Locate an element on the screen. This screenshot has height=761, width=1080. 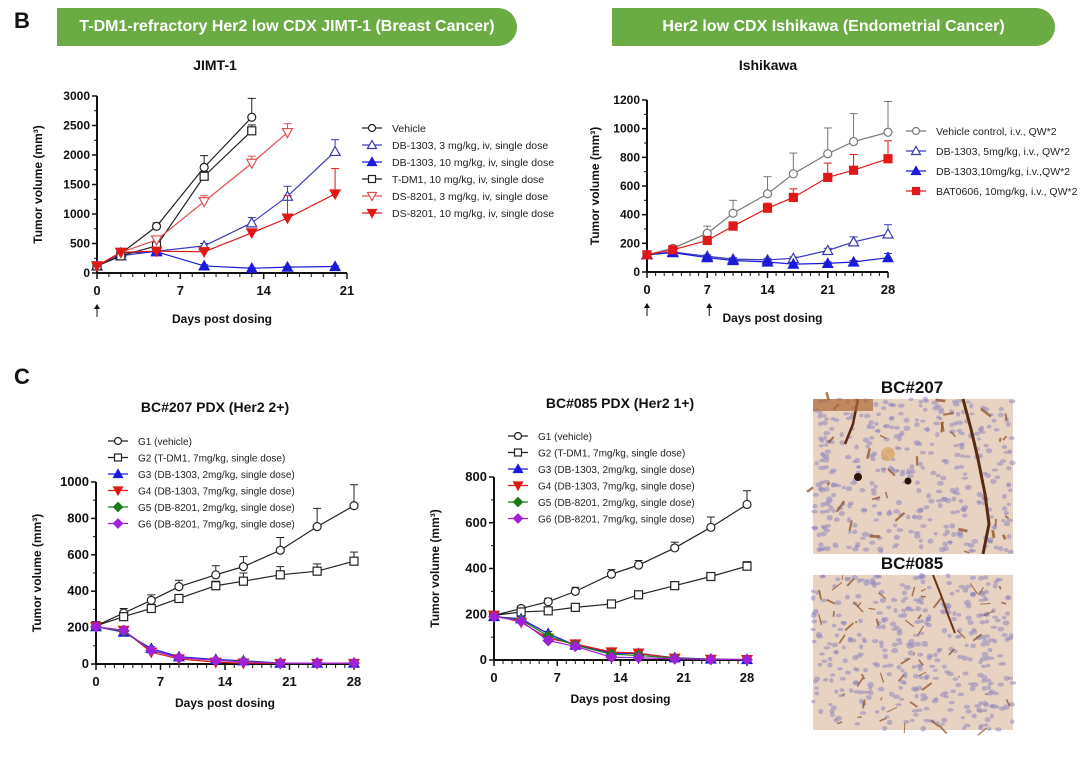
y-tick-label: 200 is located at coordinates (476, 613).